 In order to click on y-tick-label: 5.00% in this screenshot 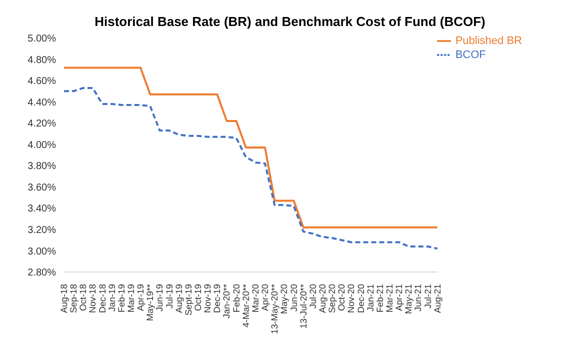, I will do `click(42, 39)`.